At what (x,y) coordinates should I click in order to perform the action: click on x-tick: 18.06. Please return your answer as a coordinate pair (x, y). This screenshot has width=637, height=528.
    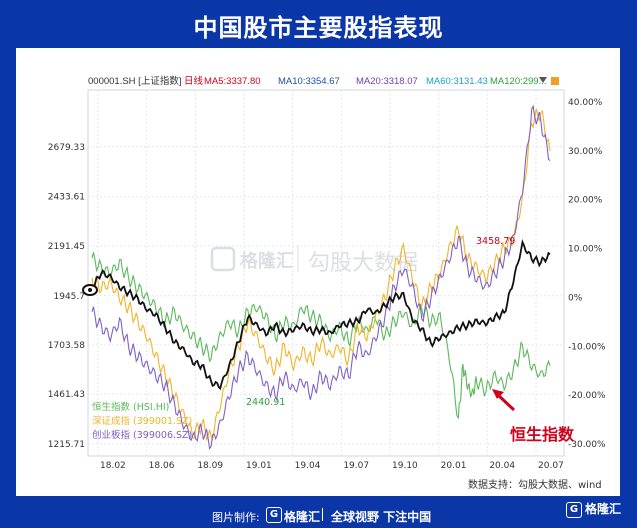
    Looking at the image, I should click on (162, 466).